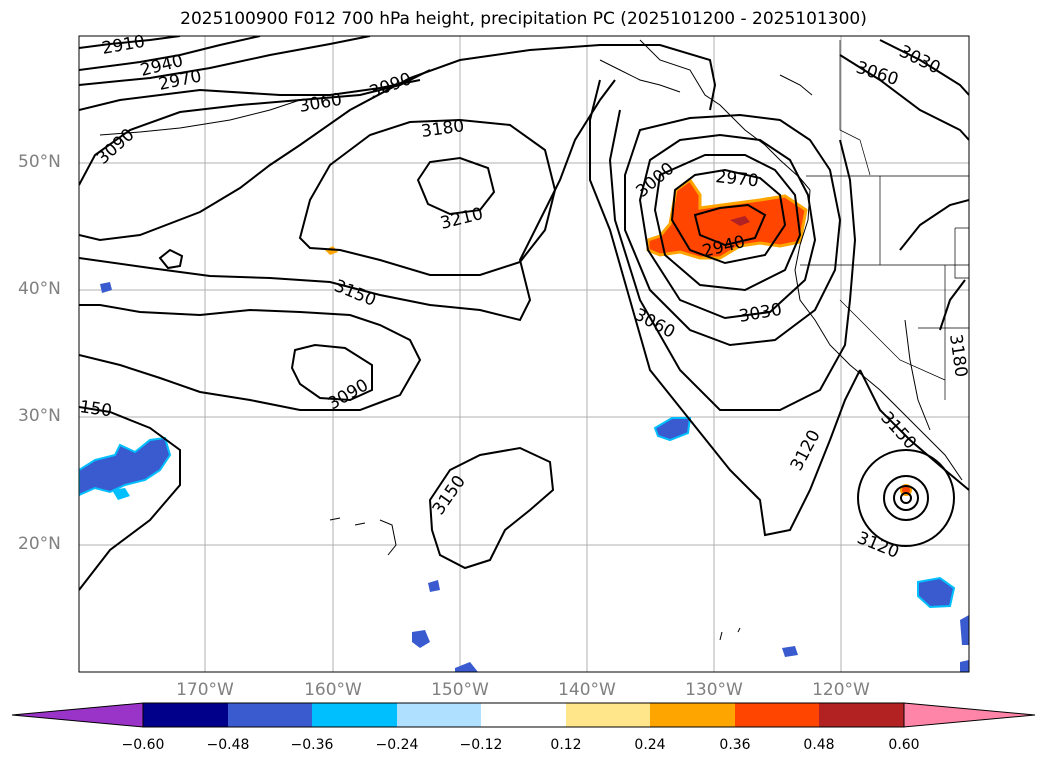  I want to click on contour-3060-north, so click(250, 95).